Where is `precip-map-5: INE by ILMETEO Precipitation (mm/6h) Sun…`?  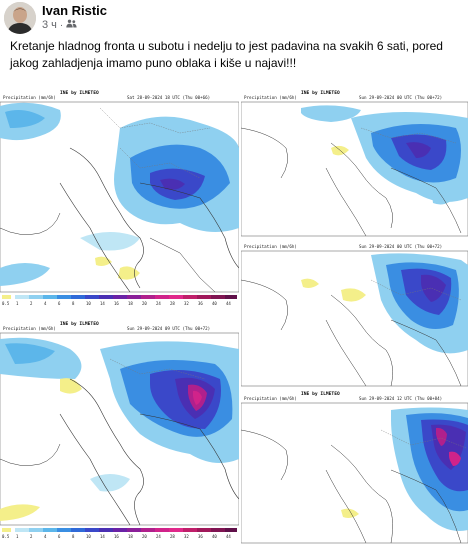
precip-map-5: INE by ILMETEO Precipitation (mm/6h) Sun… is located at coordinates (354, 467).